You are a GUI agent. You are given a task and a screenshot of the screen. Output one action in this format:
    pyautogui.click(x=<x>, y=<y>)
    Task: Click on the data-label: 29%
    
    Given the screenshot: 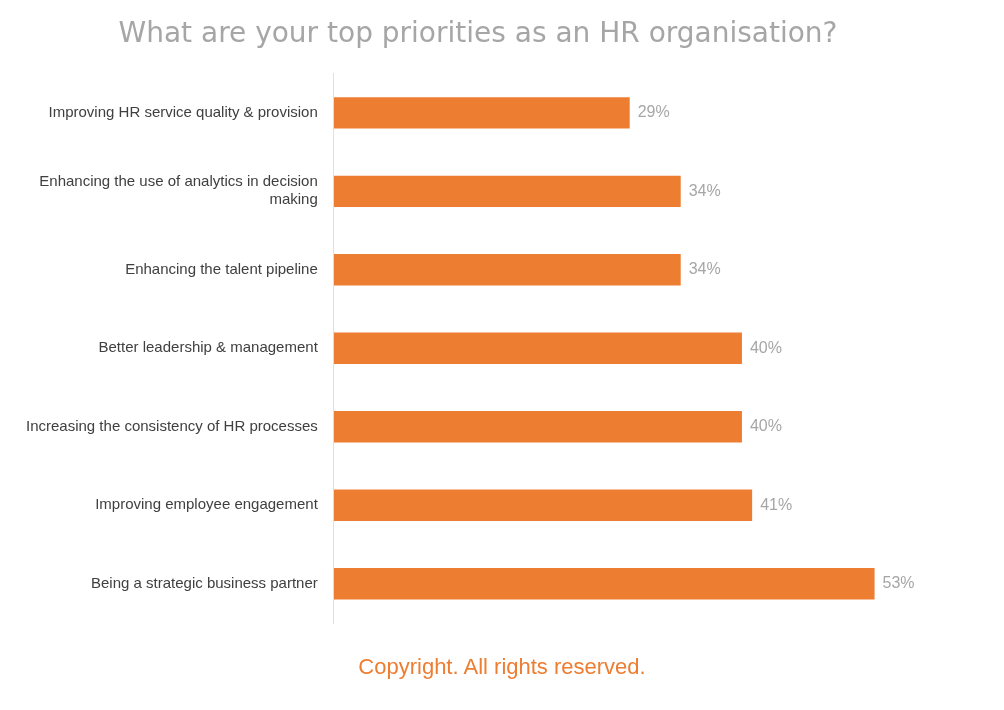 What is the action you would take?
    pyautogui.click(x=653, y=112)
    